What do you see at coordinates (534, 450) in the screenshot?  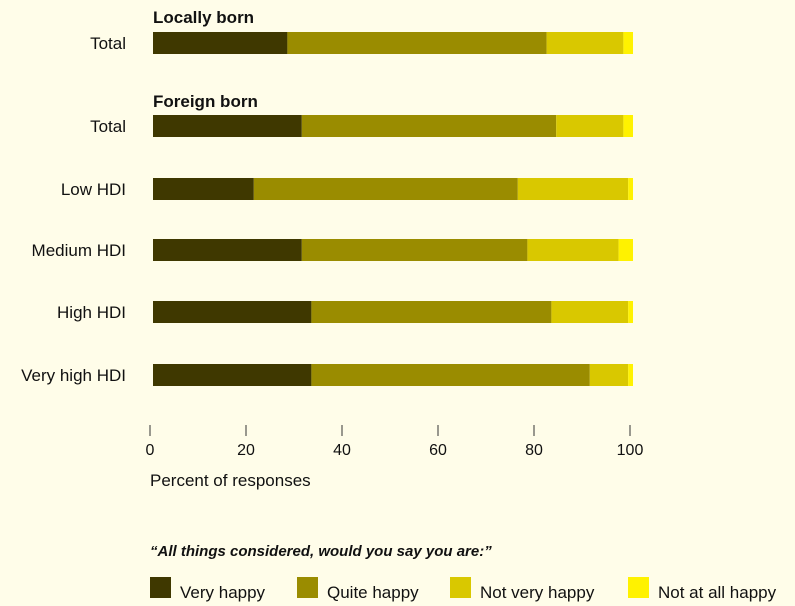 I see `x-tick-label: 80` at bounding box center [534, 450].